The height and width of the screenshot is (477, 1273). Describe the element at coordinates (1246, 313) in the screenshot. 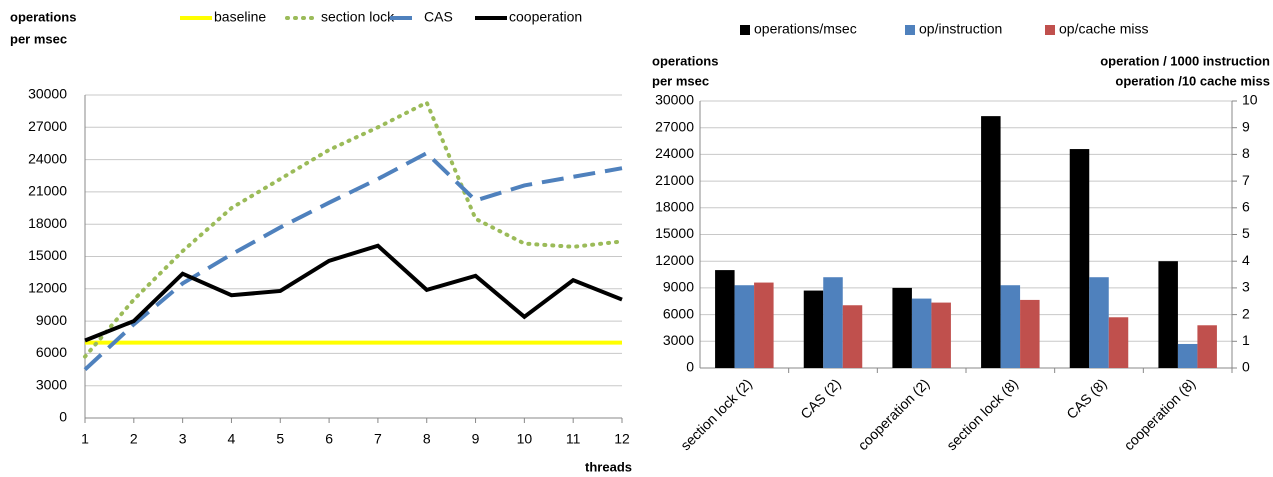

I see `y2-tick-label: 2` at that location.